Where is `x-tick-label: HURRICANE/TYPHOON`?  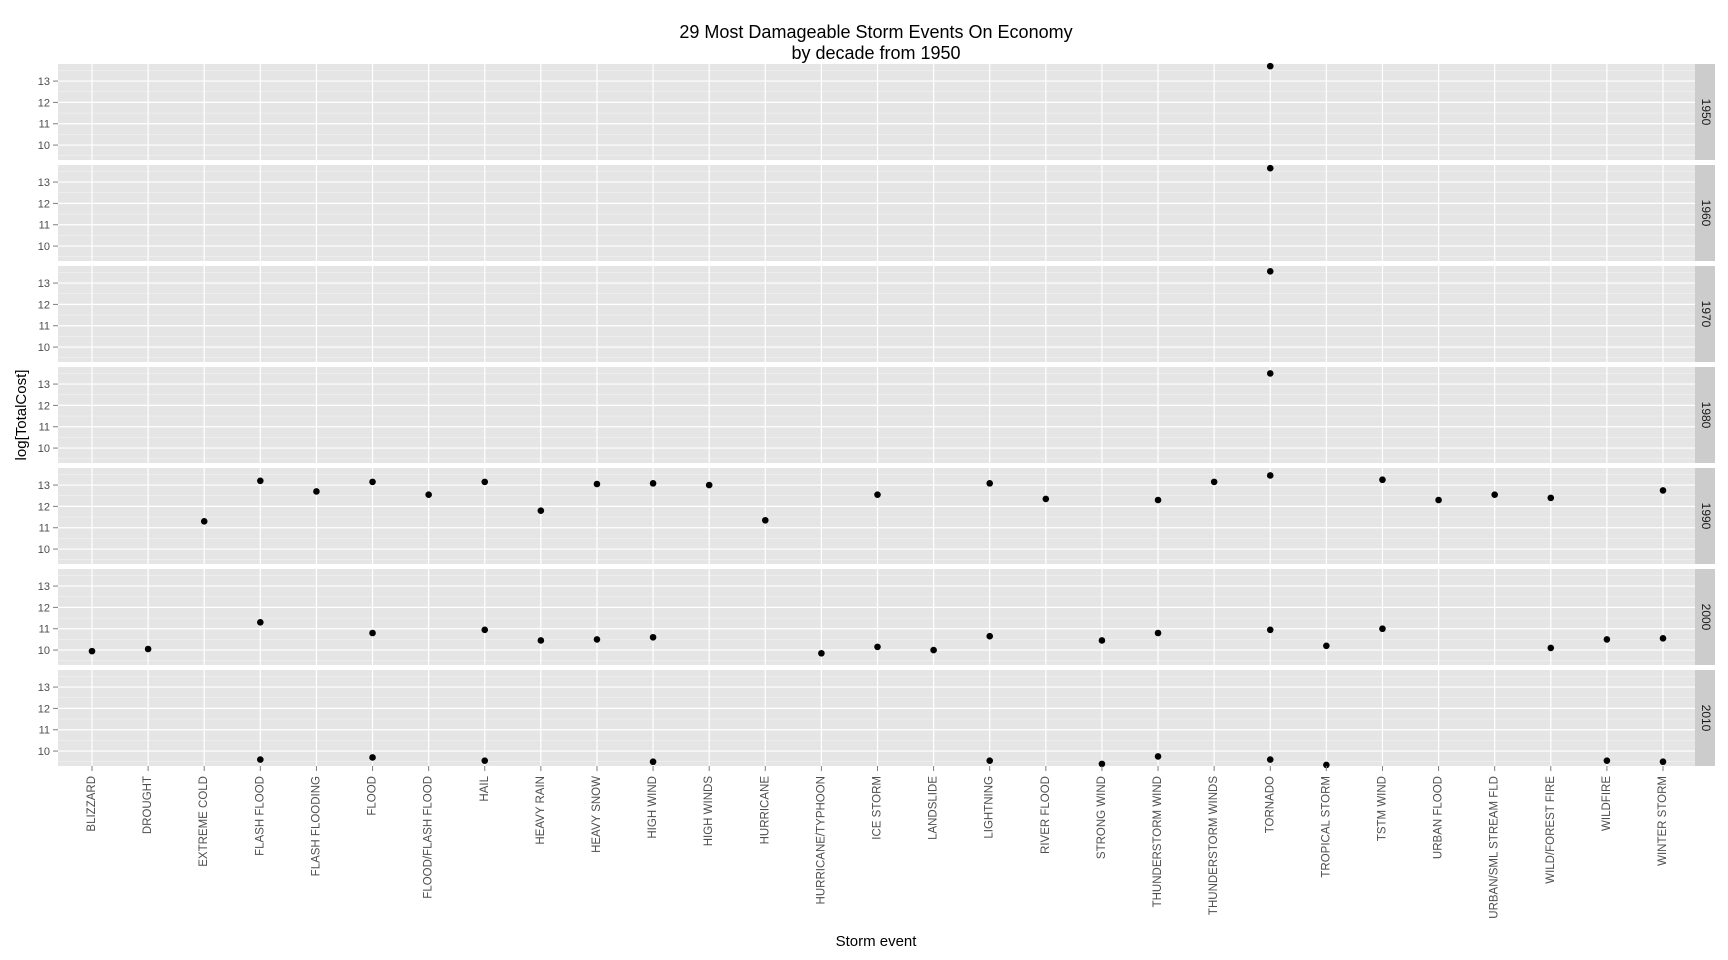 x-tick-label: HURRICANE/TYPHOON is located at coordinates (821, 840).